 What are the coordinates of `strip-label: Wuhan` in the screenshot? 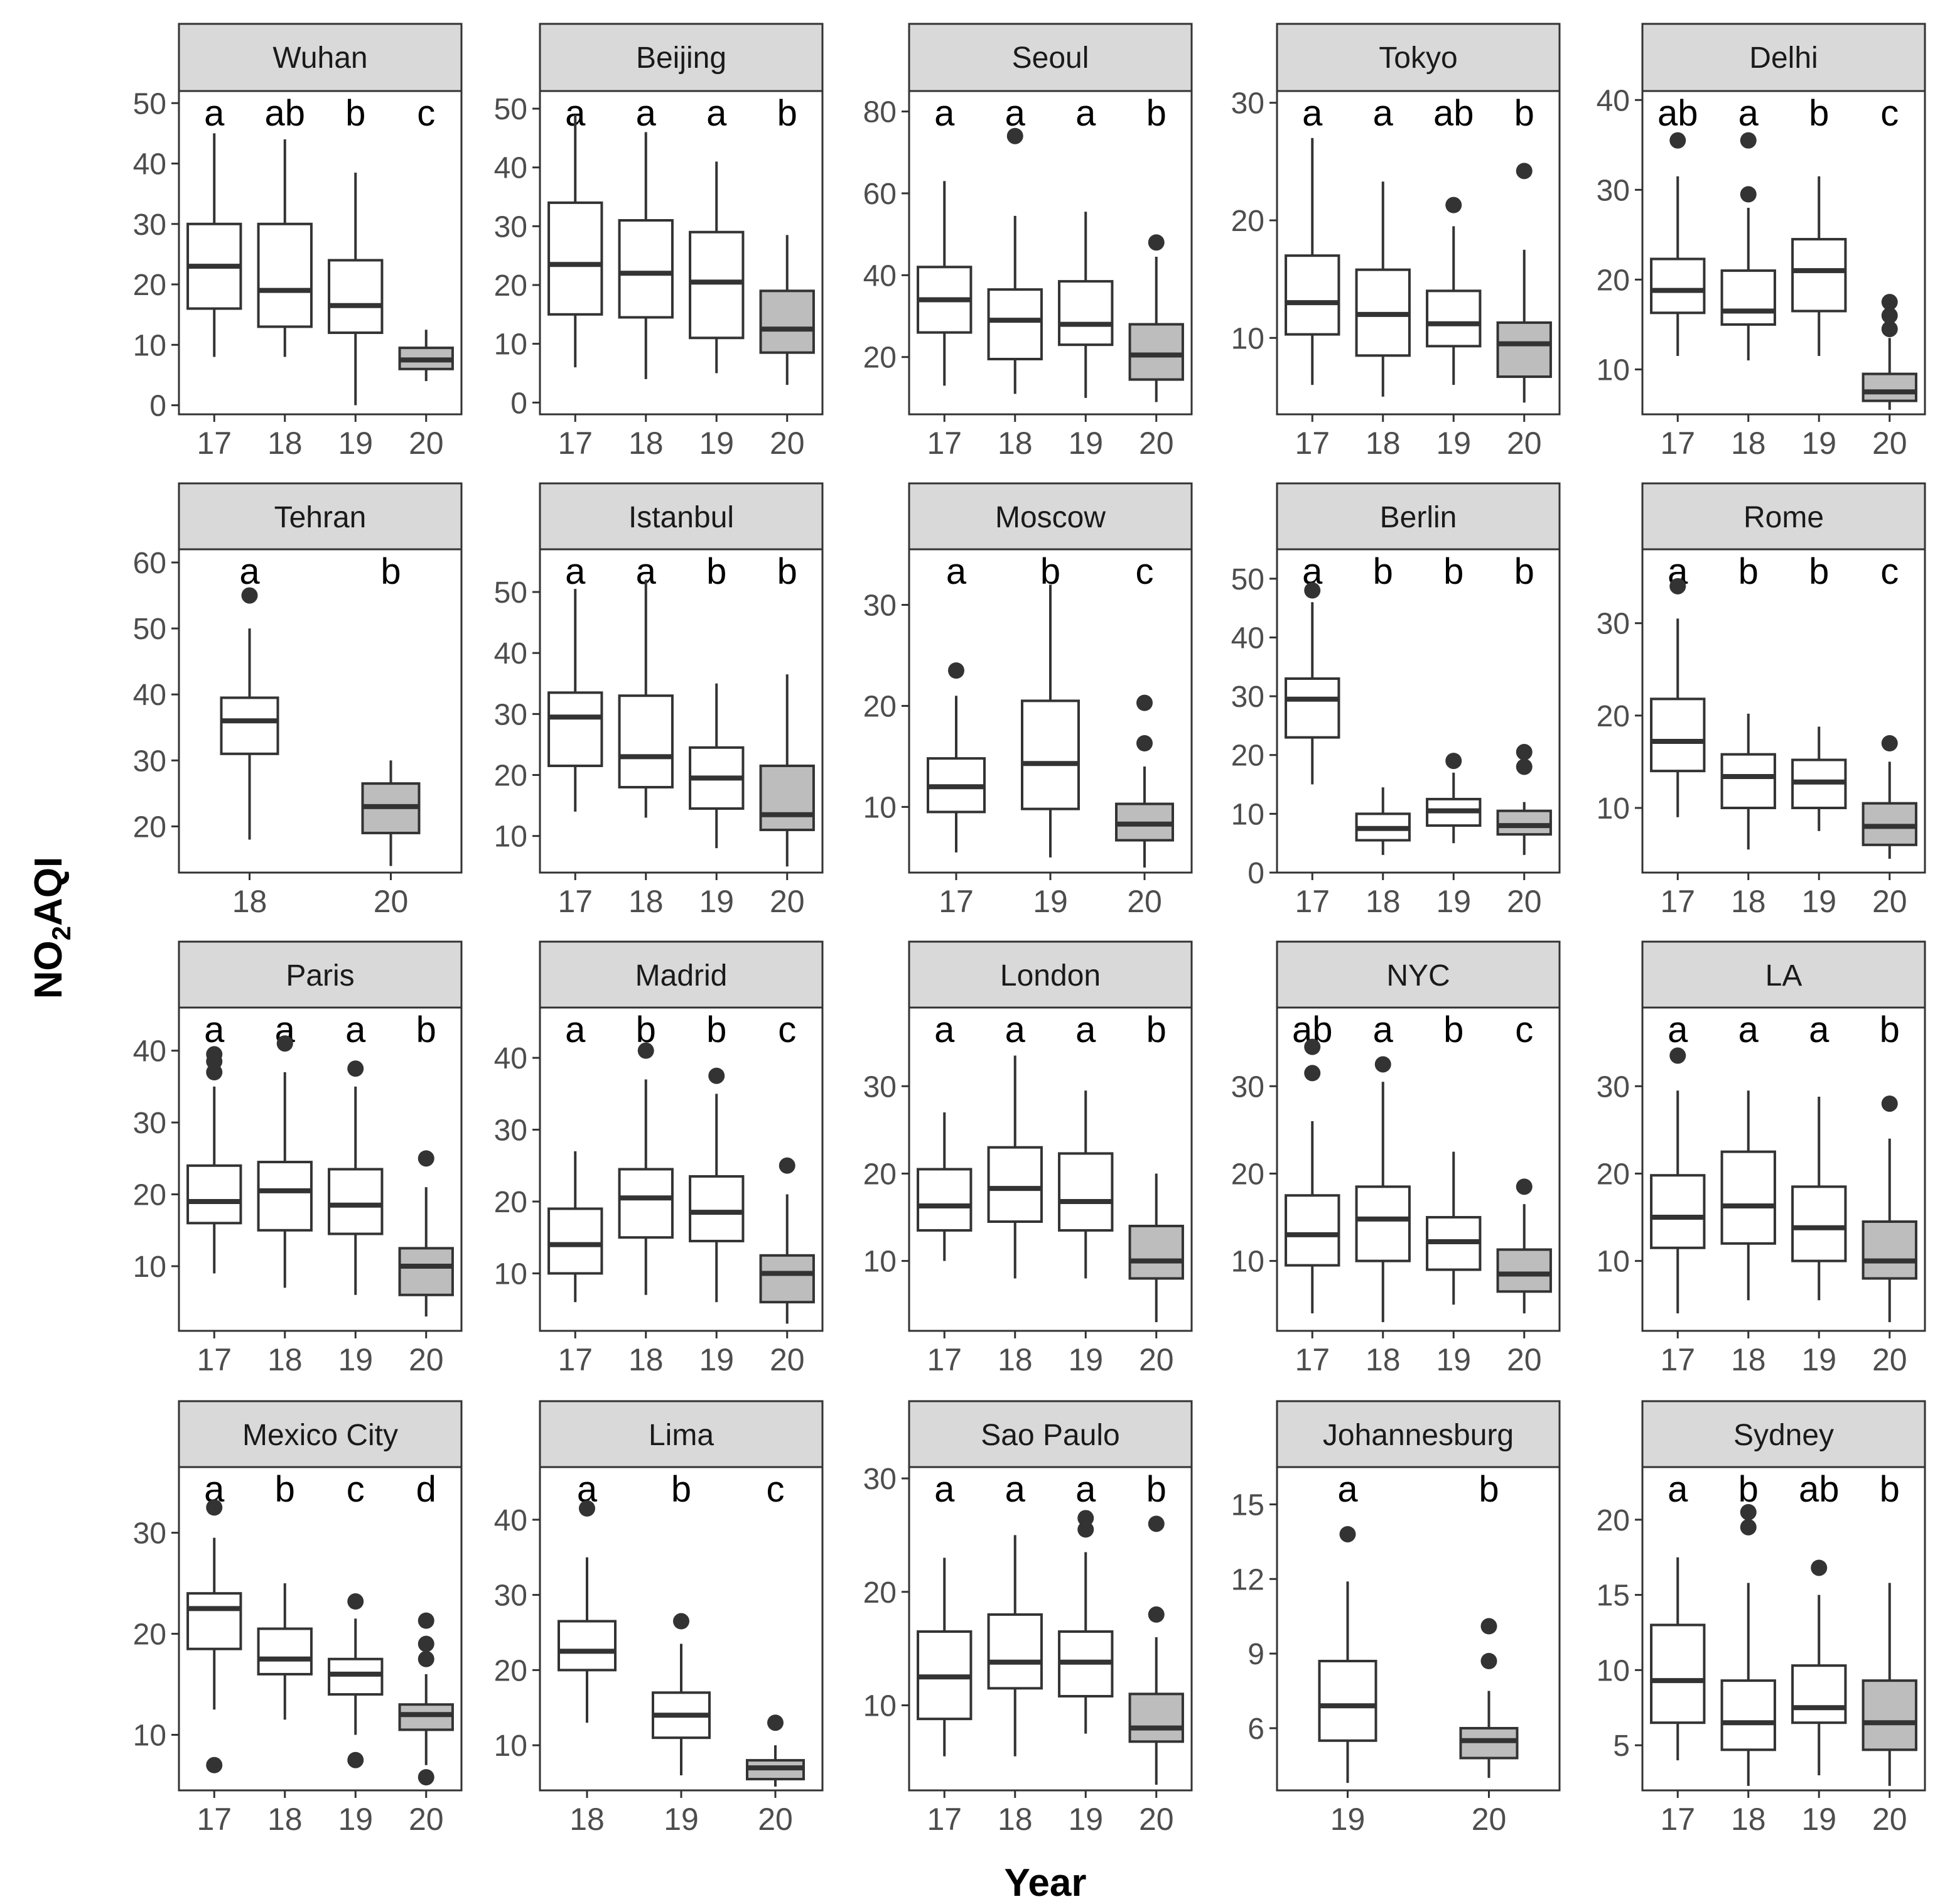 It's located at (319, 58).